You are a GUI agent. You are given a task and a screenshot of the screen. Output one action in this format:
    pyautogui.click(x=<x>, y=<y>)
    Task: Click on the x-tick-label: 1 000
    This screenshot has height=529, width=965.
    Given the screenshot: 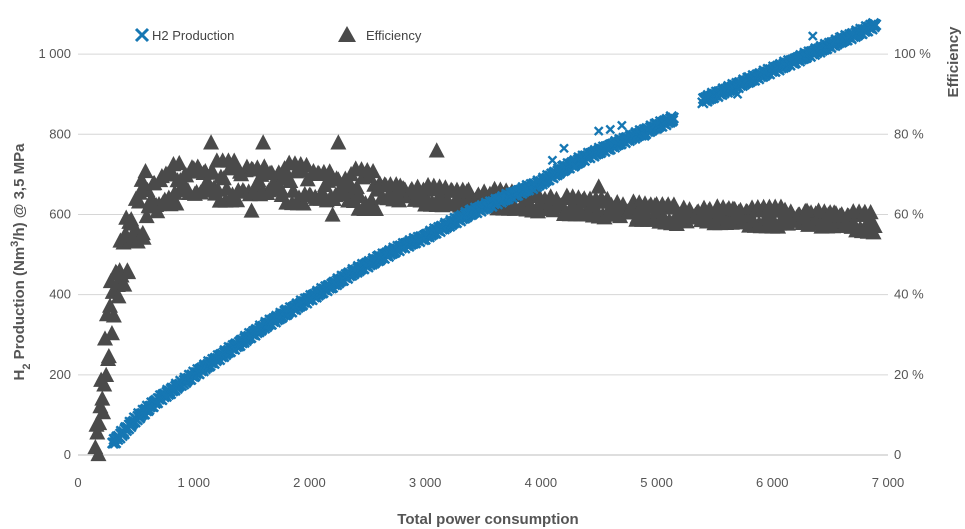 What is the action you would take?
    pyautogui.click(x=193, y=482)
    